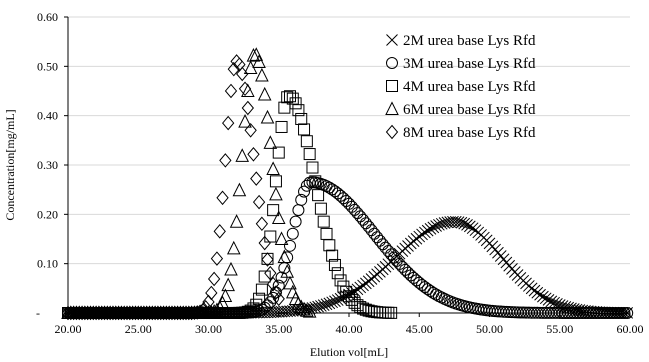 The image size is (649, 362). I want to click on x-tick-label: 25.00, so click(138, 329).